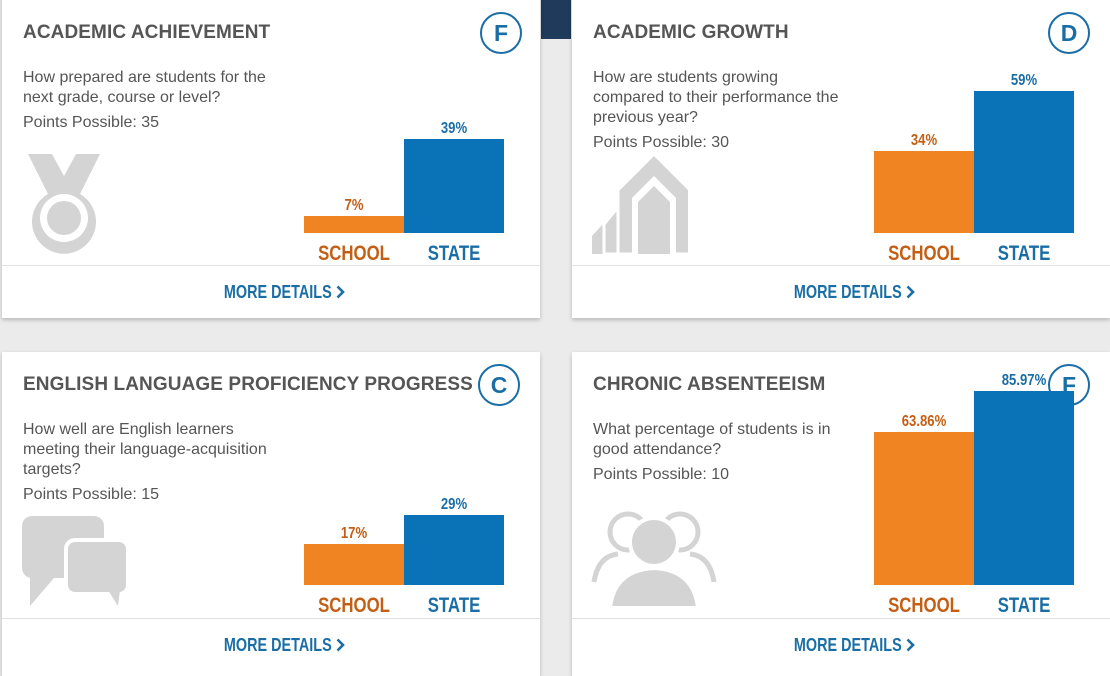 This screenshot has height=676, width=1110. I want to click on bar-chart: 34% 59%, so click(975, 136).